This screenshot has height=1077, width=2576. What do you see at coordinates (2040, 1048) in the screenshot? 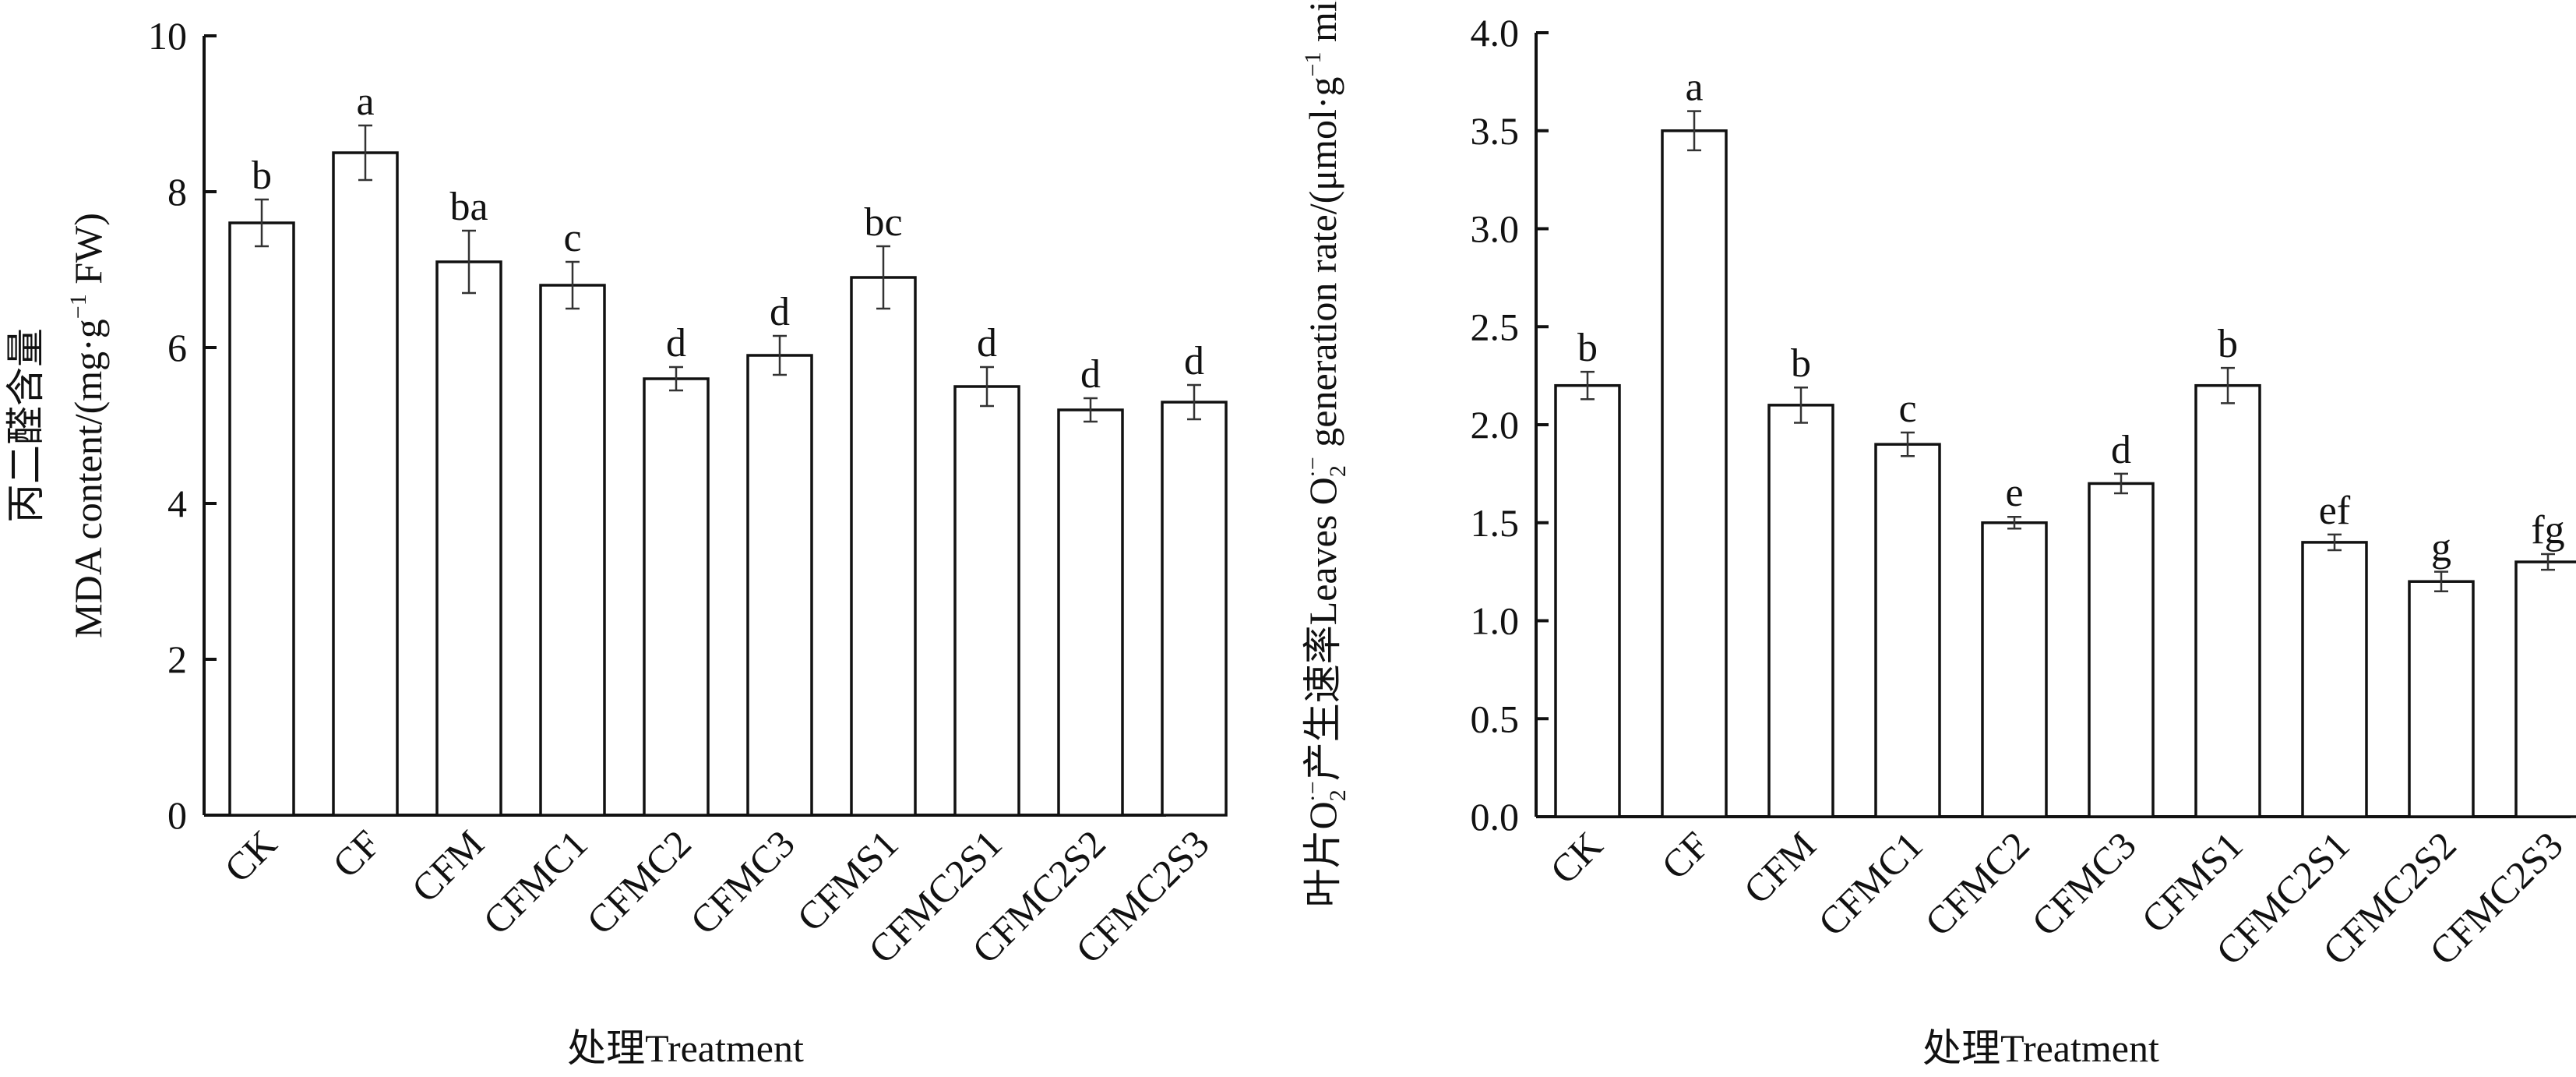
I see `o2-xlabel: 处理Treatment` at bounding box center [2040, 1048].